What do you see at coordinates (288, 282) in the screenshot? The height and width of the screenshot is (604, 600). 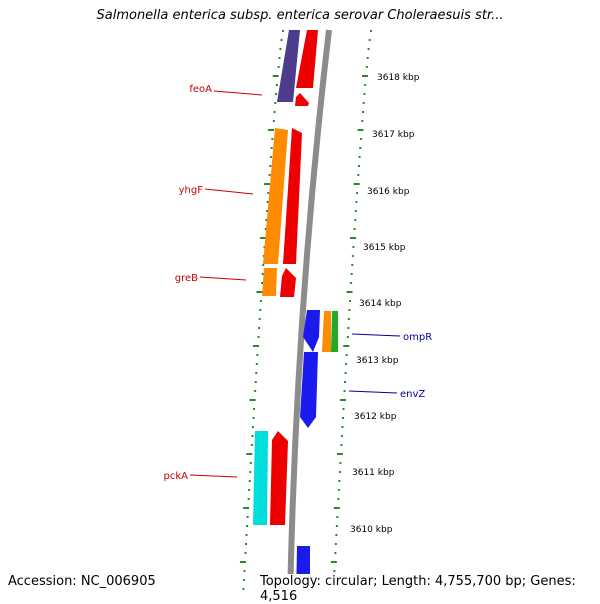 I see `gene-greB-cds` at bounding box center [288, 282].